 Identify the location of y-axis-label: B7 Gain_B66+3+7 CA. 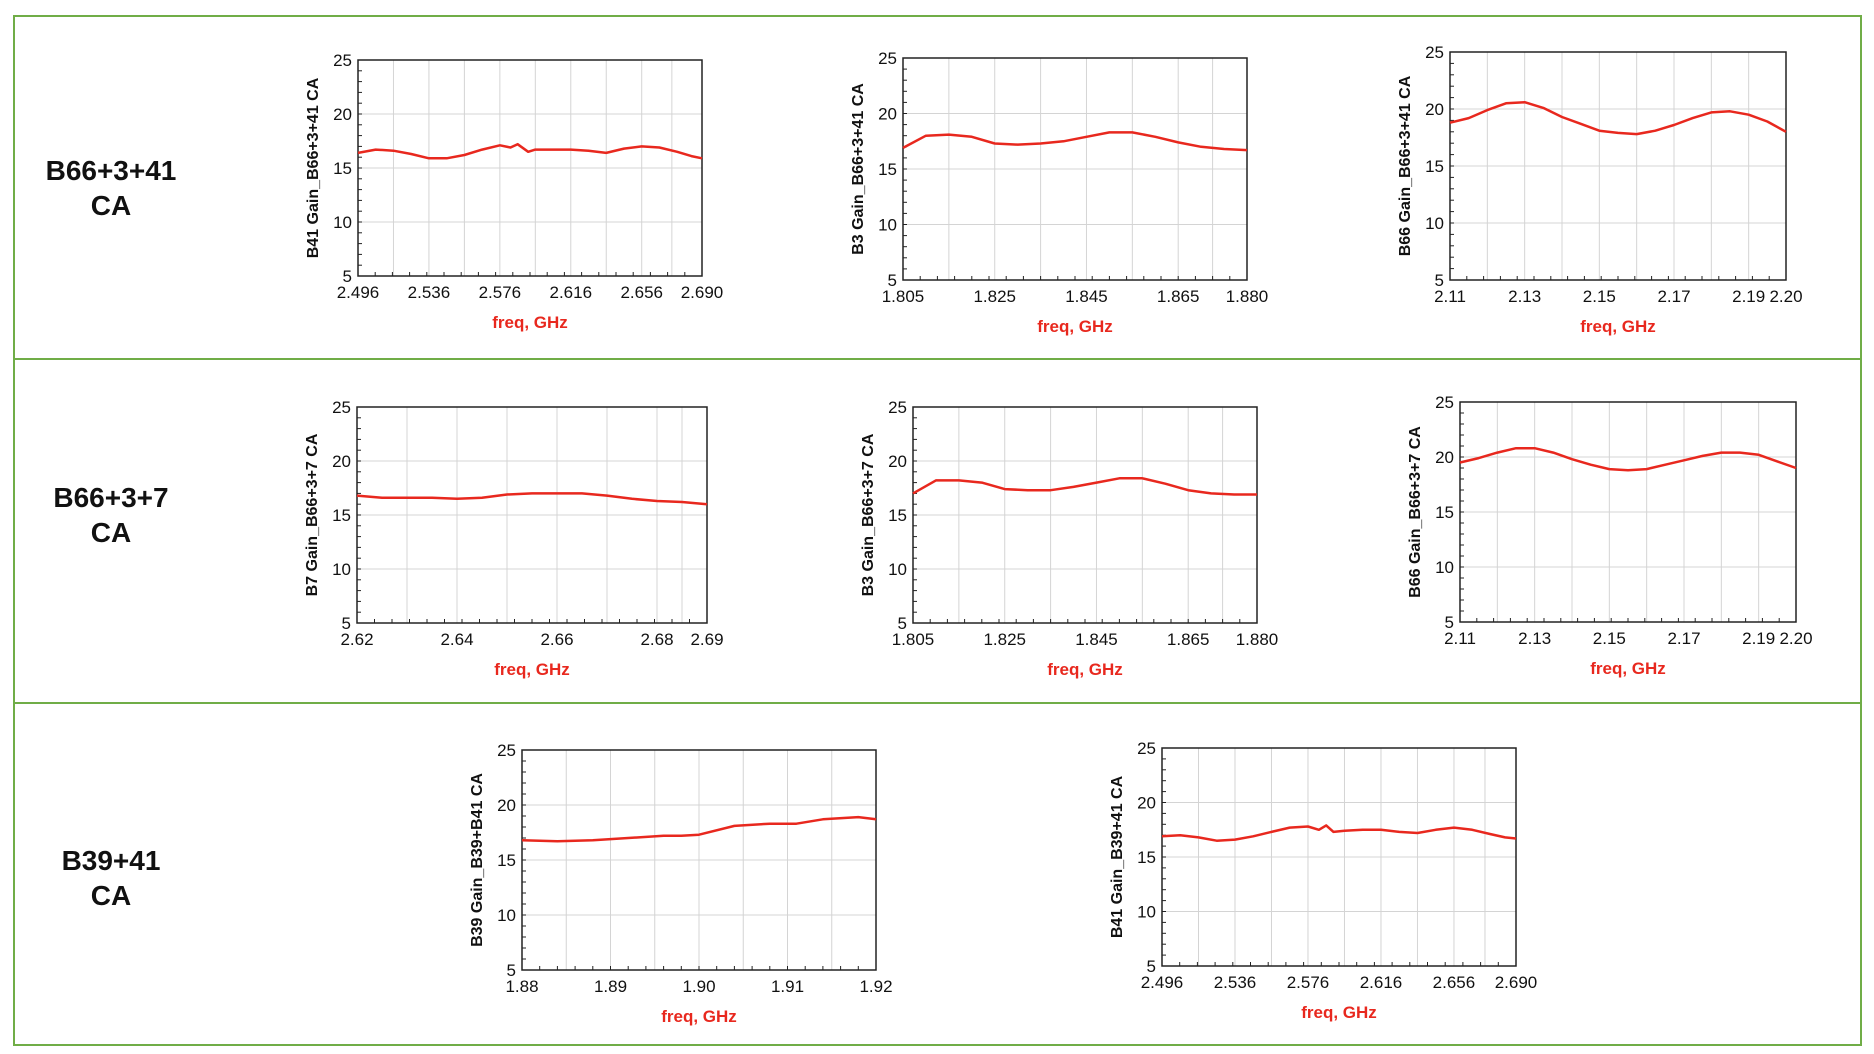
(312, 514).